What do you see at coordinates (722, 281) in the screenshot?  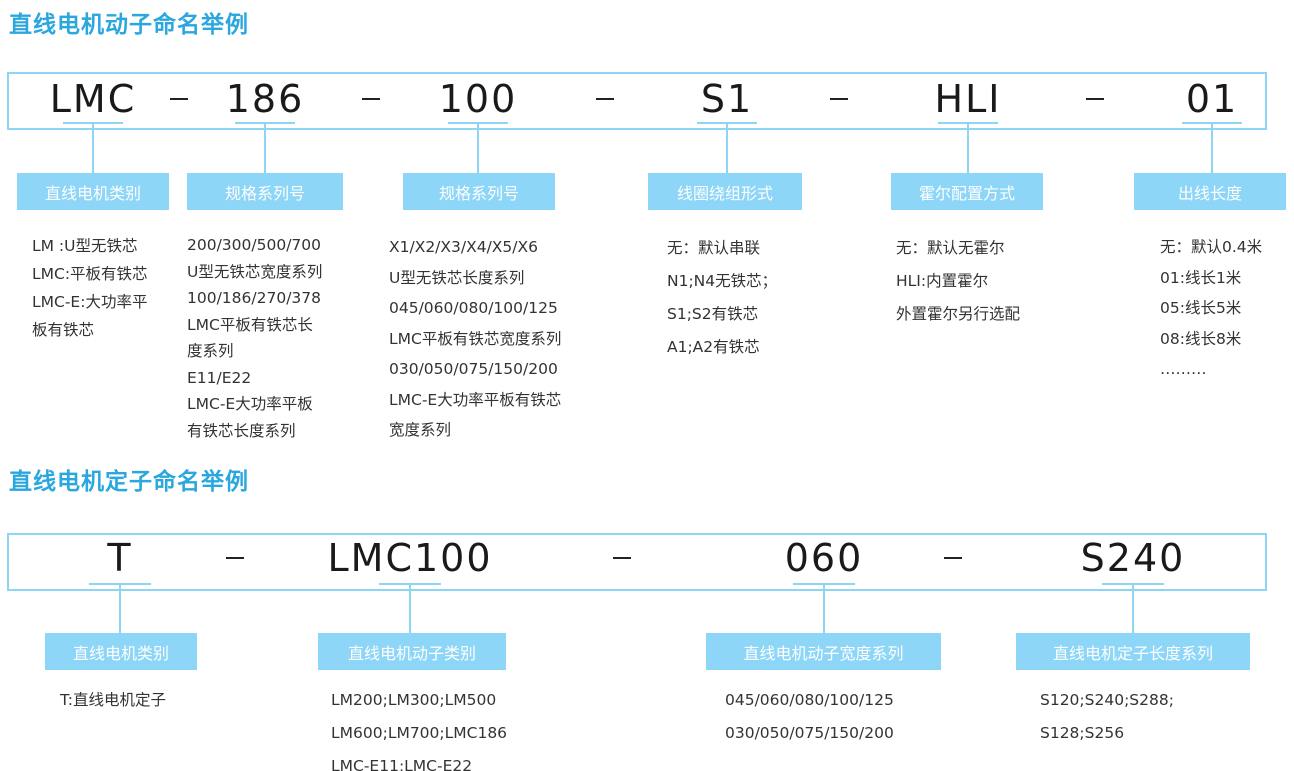 I see `description-line: N1;N4无铁芯；` at bounding box center [722, 281].